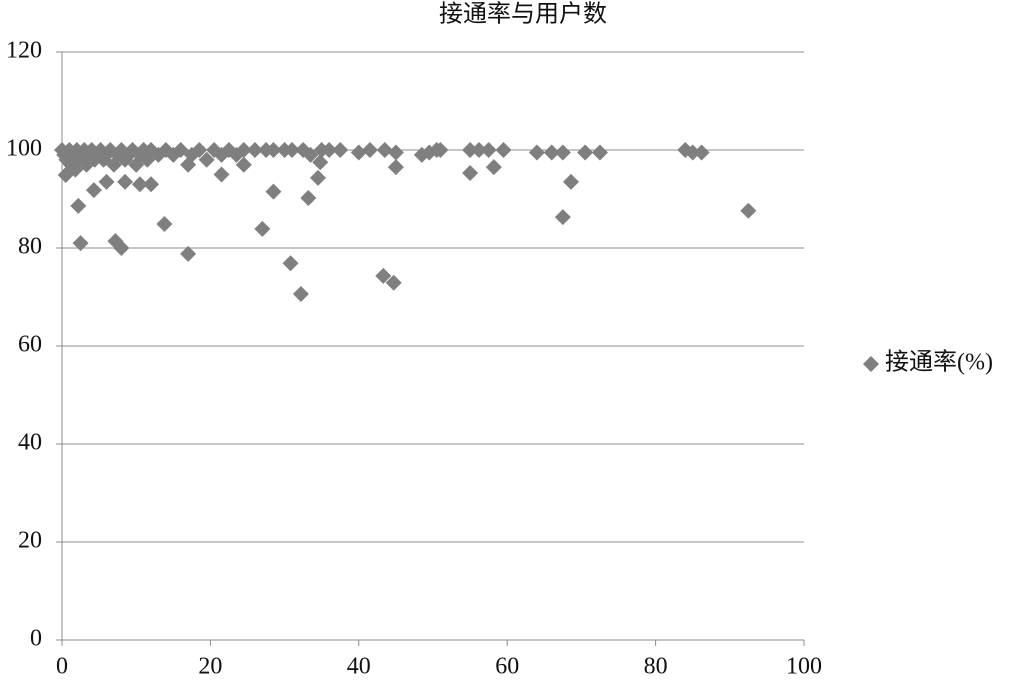  What do you see at coordinates (804, 667) in the screenshot?
I see `x-tick-label: 100` at bounding box center [804, 667].